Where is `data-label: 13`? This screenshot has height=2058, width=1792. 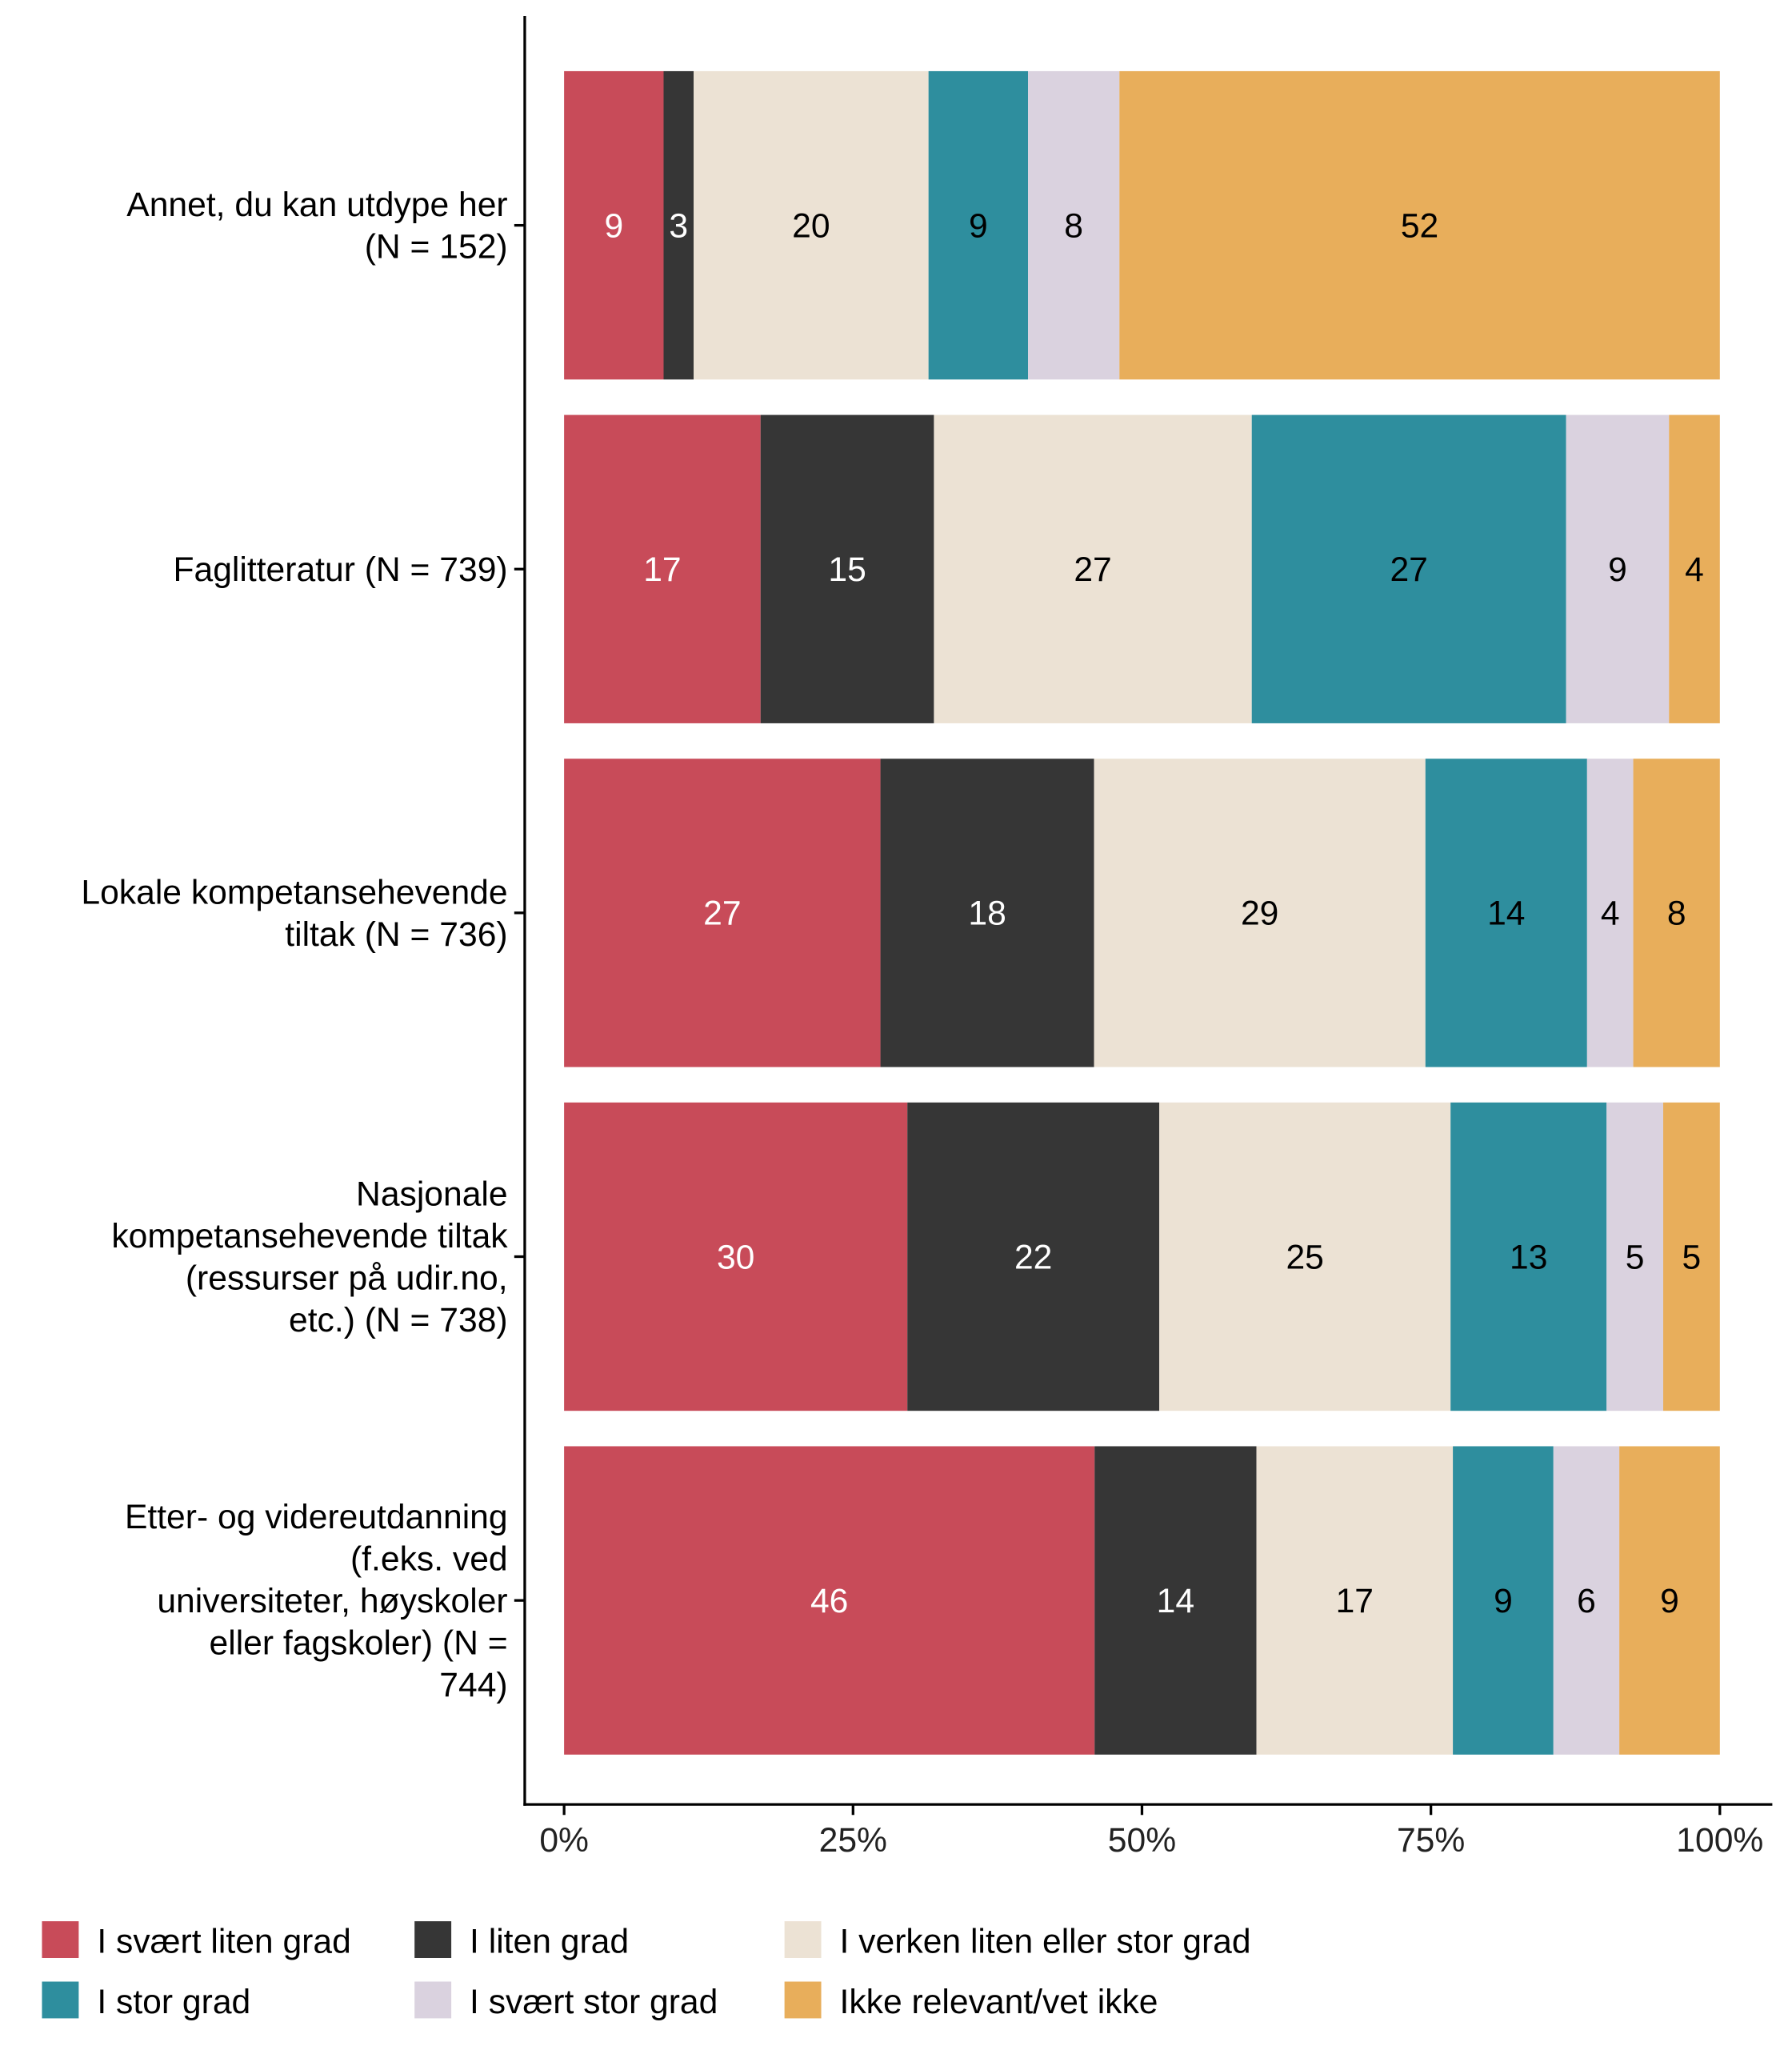
data-label: 13 is located at coordinates (1528, 1257).